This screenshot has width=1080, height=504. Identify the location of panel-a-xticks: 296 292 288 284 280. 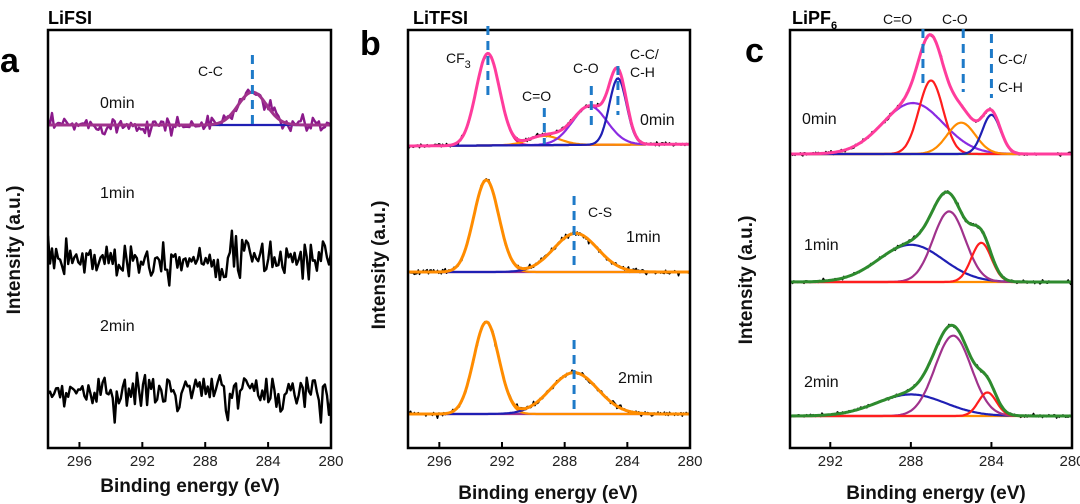
(205, 456).